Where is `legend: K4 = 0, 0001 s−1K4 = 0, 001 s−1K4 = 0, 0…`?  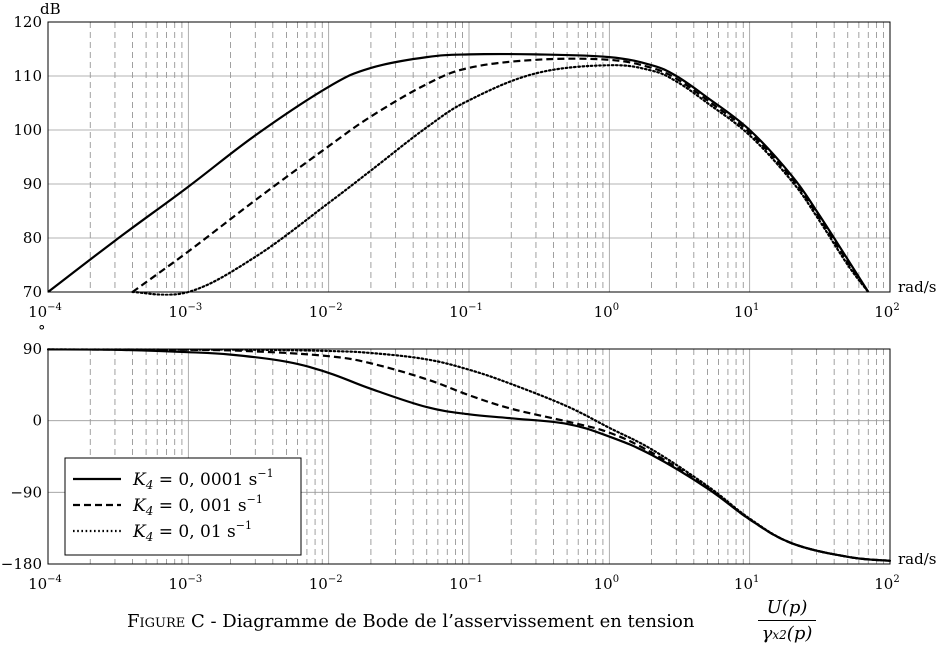
legend: K4 = 0, 0001 s−1K4 = 0, 001 s−1K4 = 0, 0… is located at coordinates (183, 506).